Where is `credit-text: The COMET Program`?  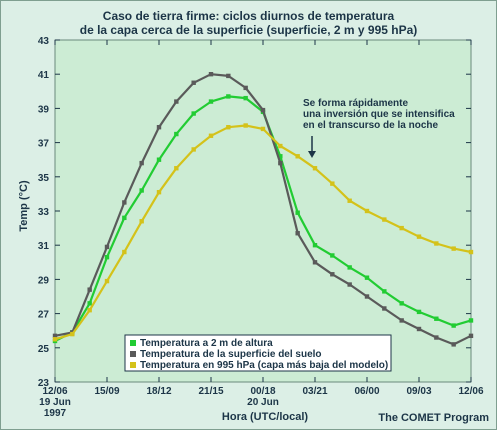
credit-text: The COMET Program is located at coordinates (433, 418).